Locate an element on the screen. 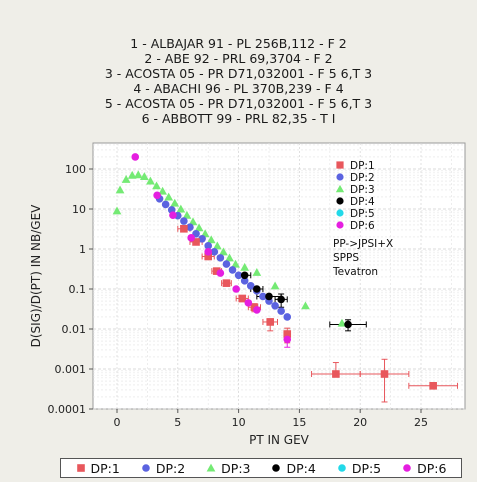 This screenshot has height=482, width=477. bottom-legend-item: DP:2 is located at coordinates (163, 468).